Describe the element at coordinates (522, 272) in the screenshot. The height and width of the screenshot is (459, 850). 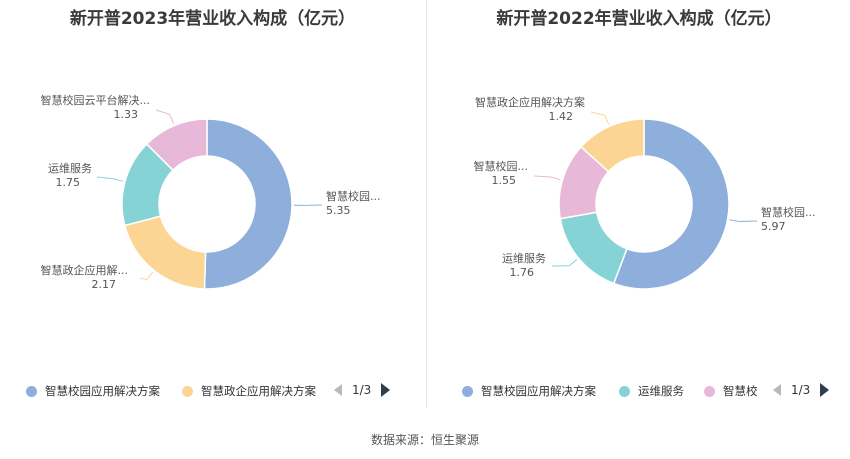
I see `slice-value-label: 1.76` at that location.